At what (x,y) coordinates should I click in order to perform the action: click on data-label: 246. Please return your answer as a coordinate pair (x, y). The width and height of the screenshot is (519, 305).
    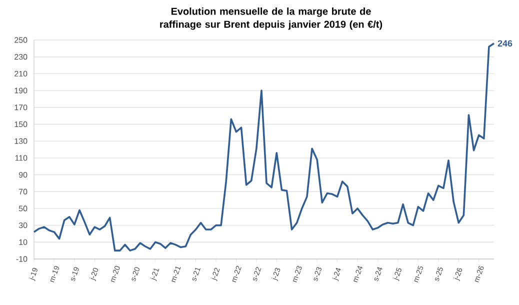
    Looking at the image, I should click on (505, 43).